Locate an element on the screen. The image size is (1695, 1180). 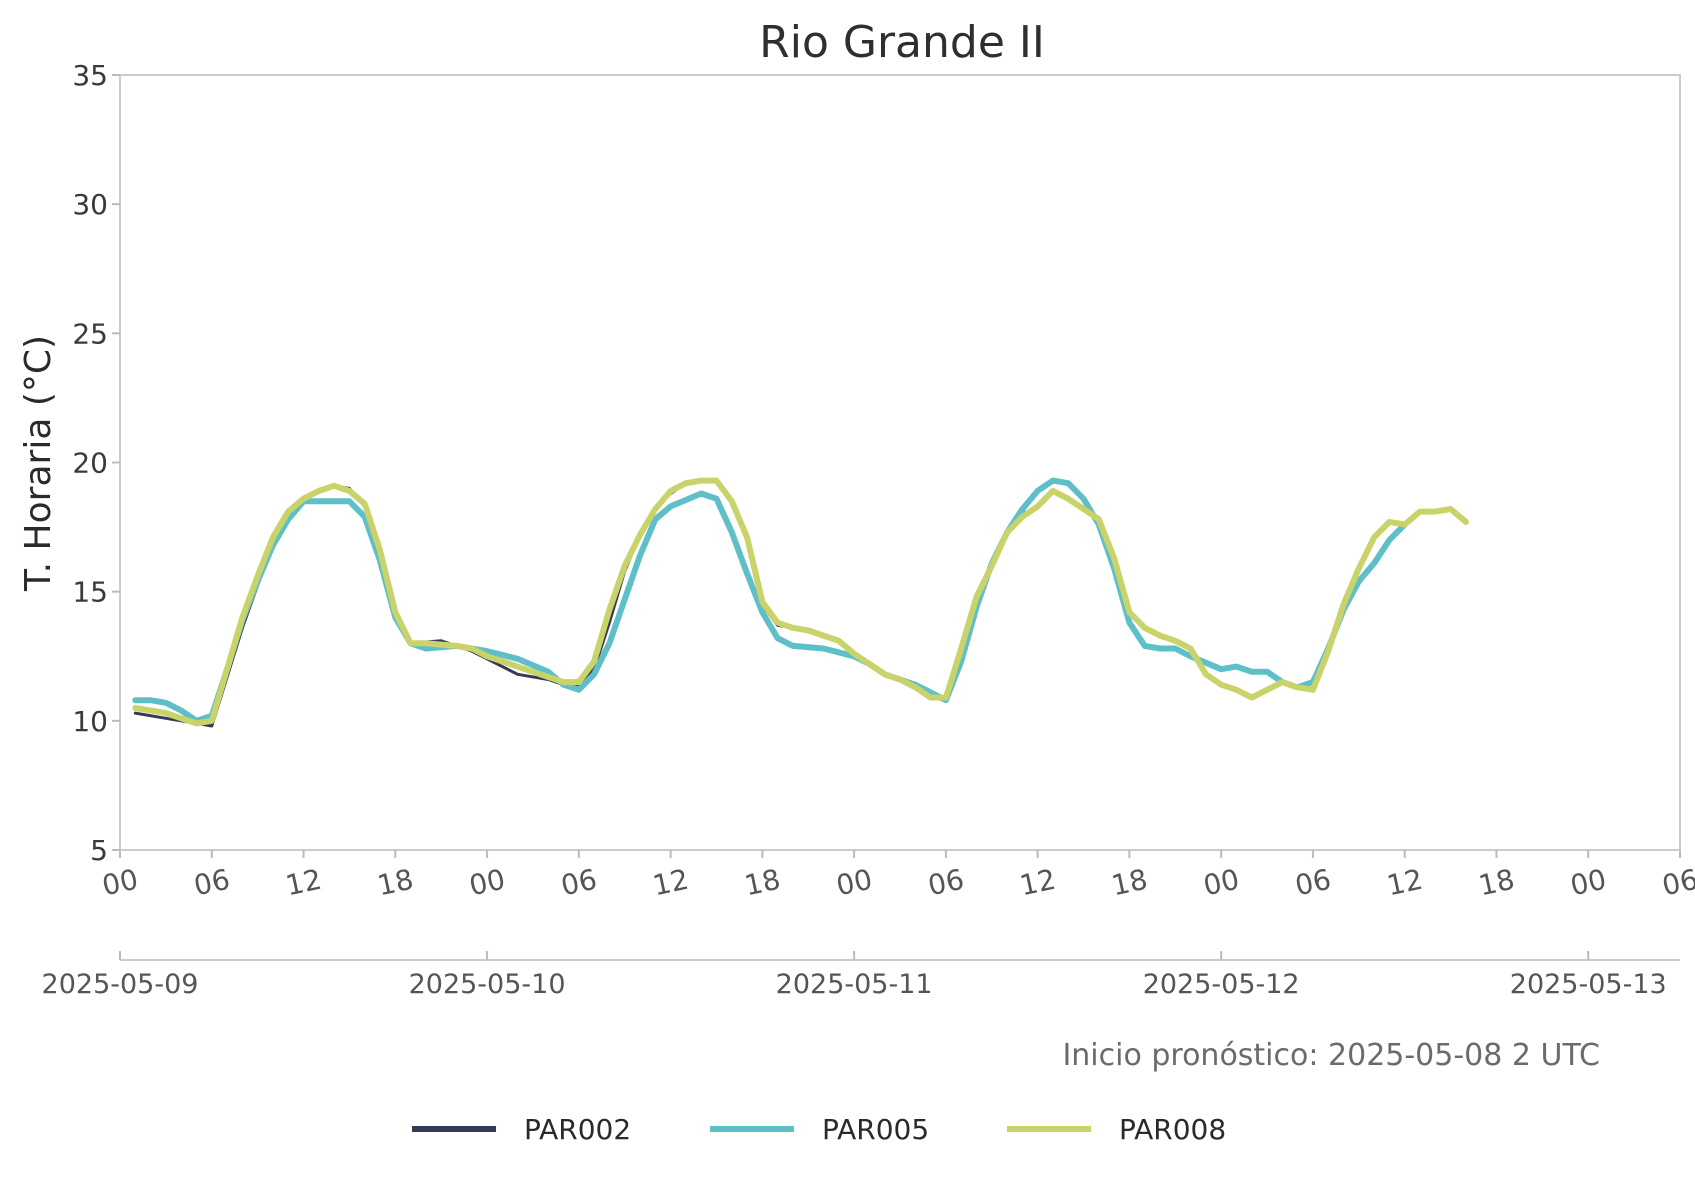
date-tick-label: 2025-05-13 is located at coordinates (1588, 984).